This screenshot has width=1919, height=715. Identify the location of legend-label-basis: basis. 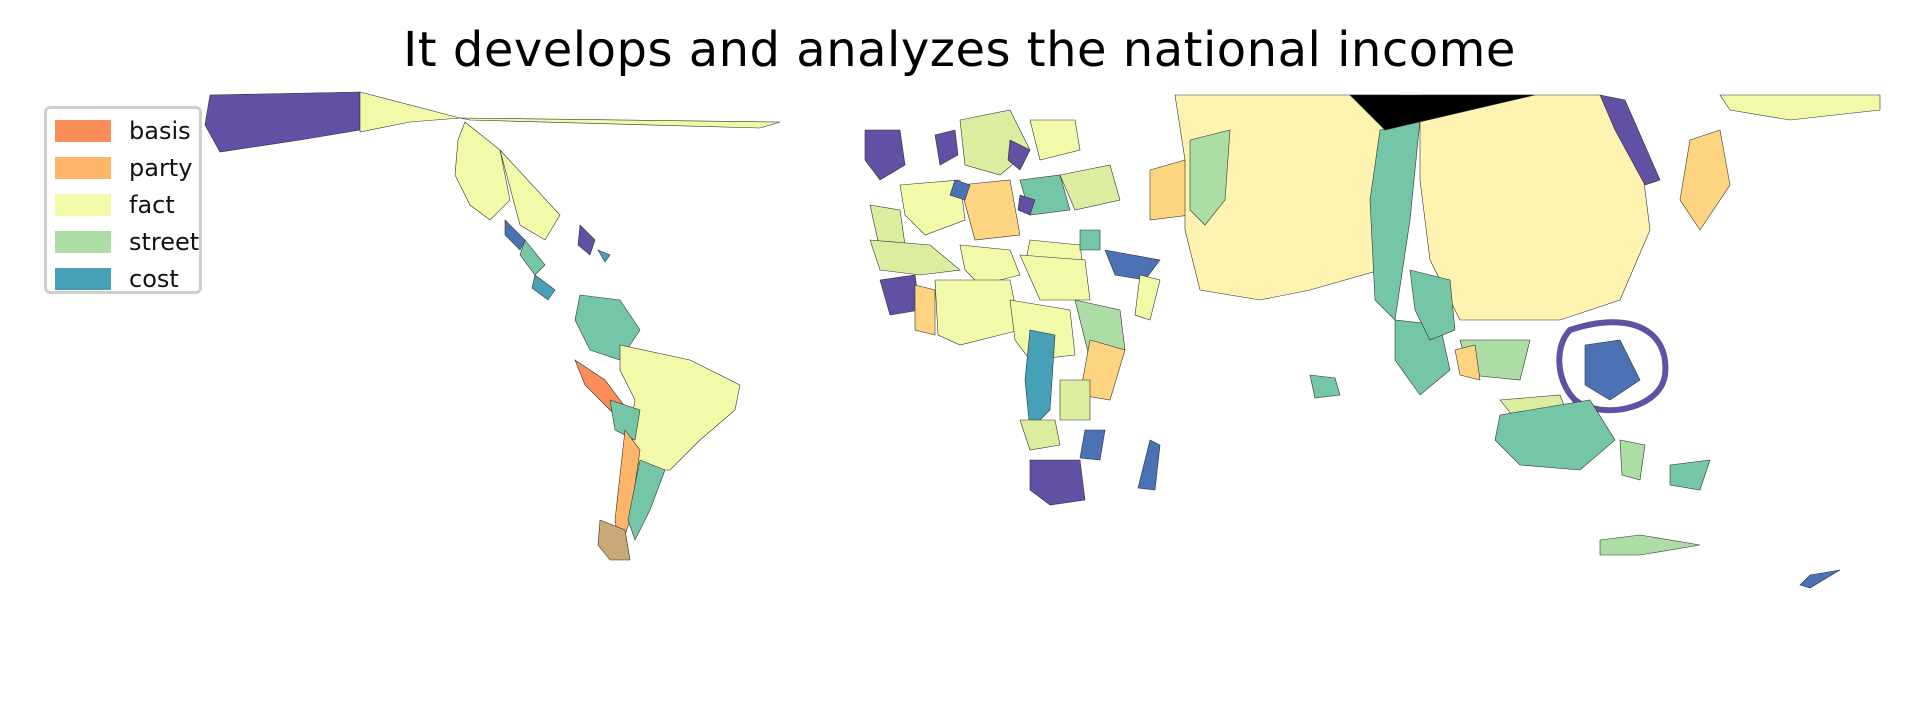
(160, 131).